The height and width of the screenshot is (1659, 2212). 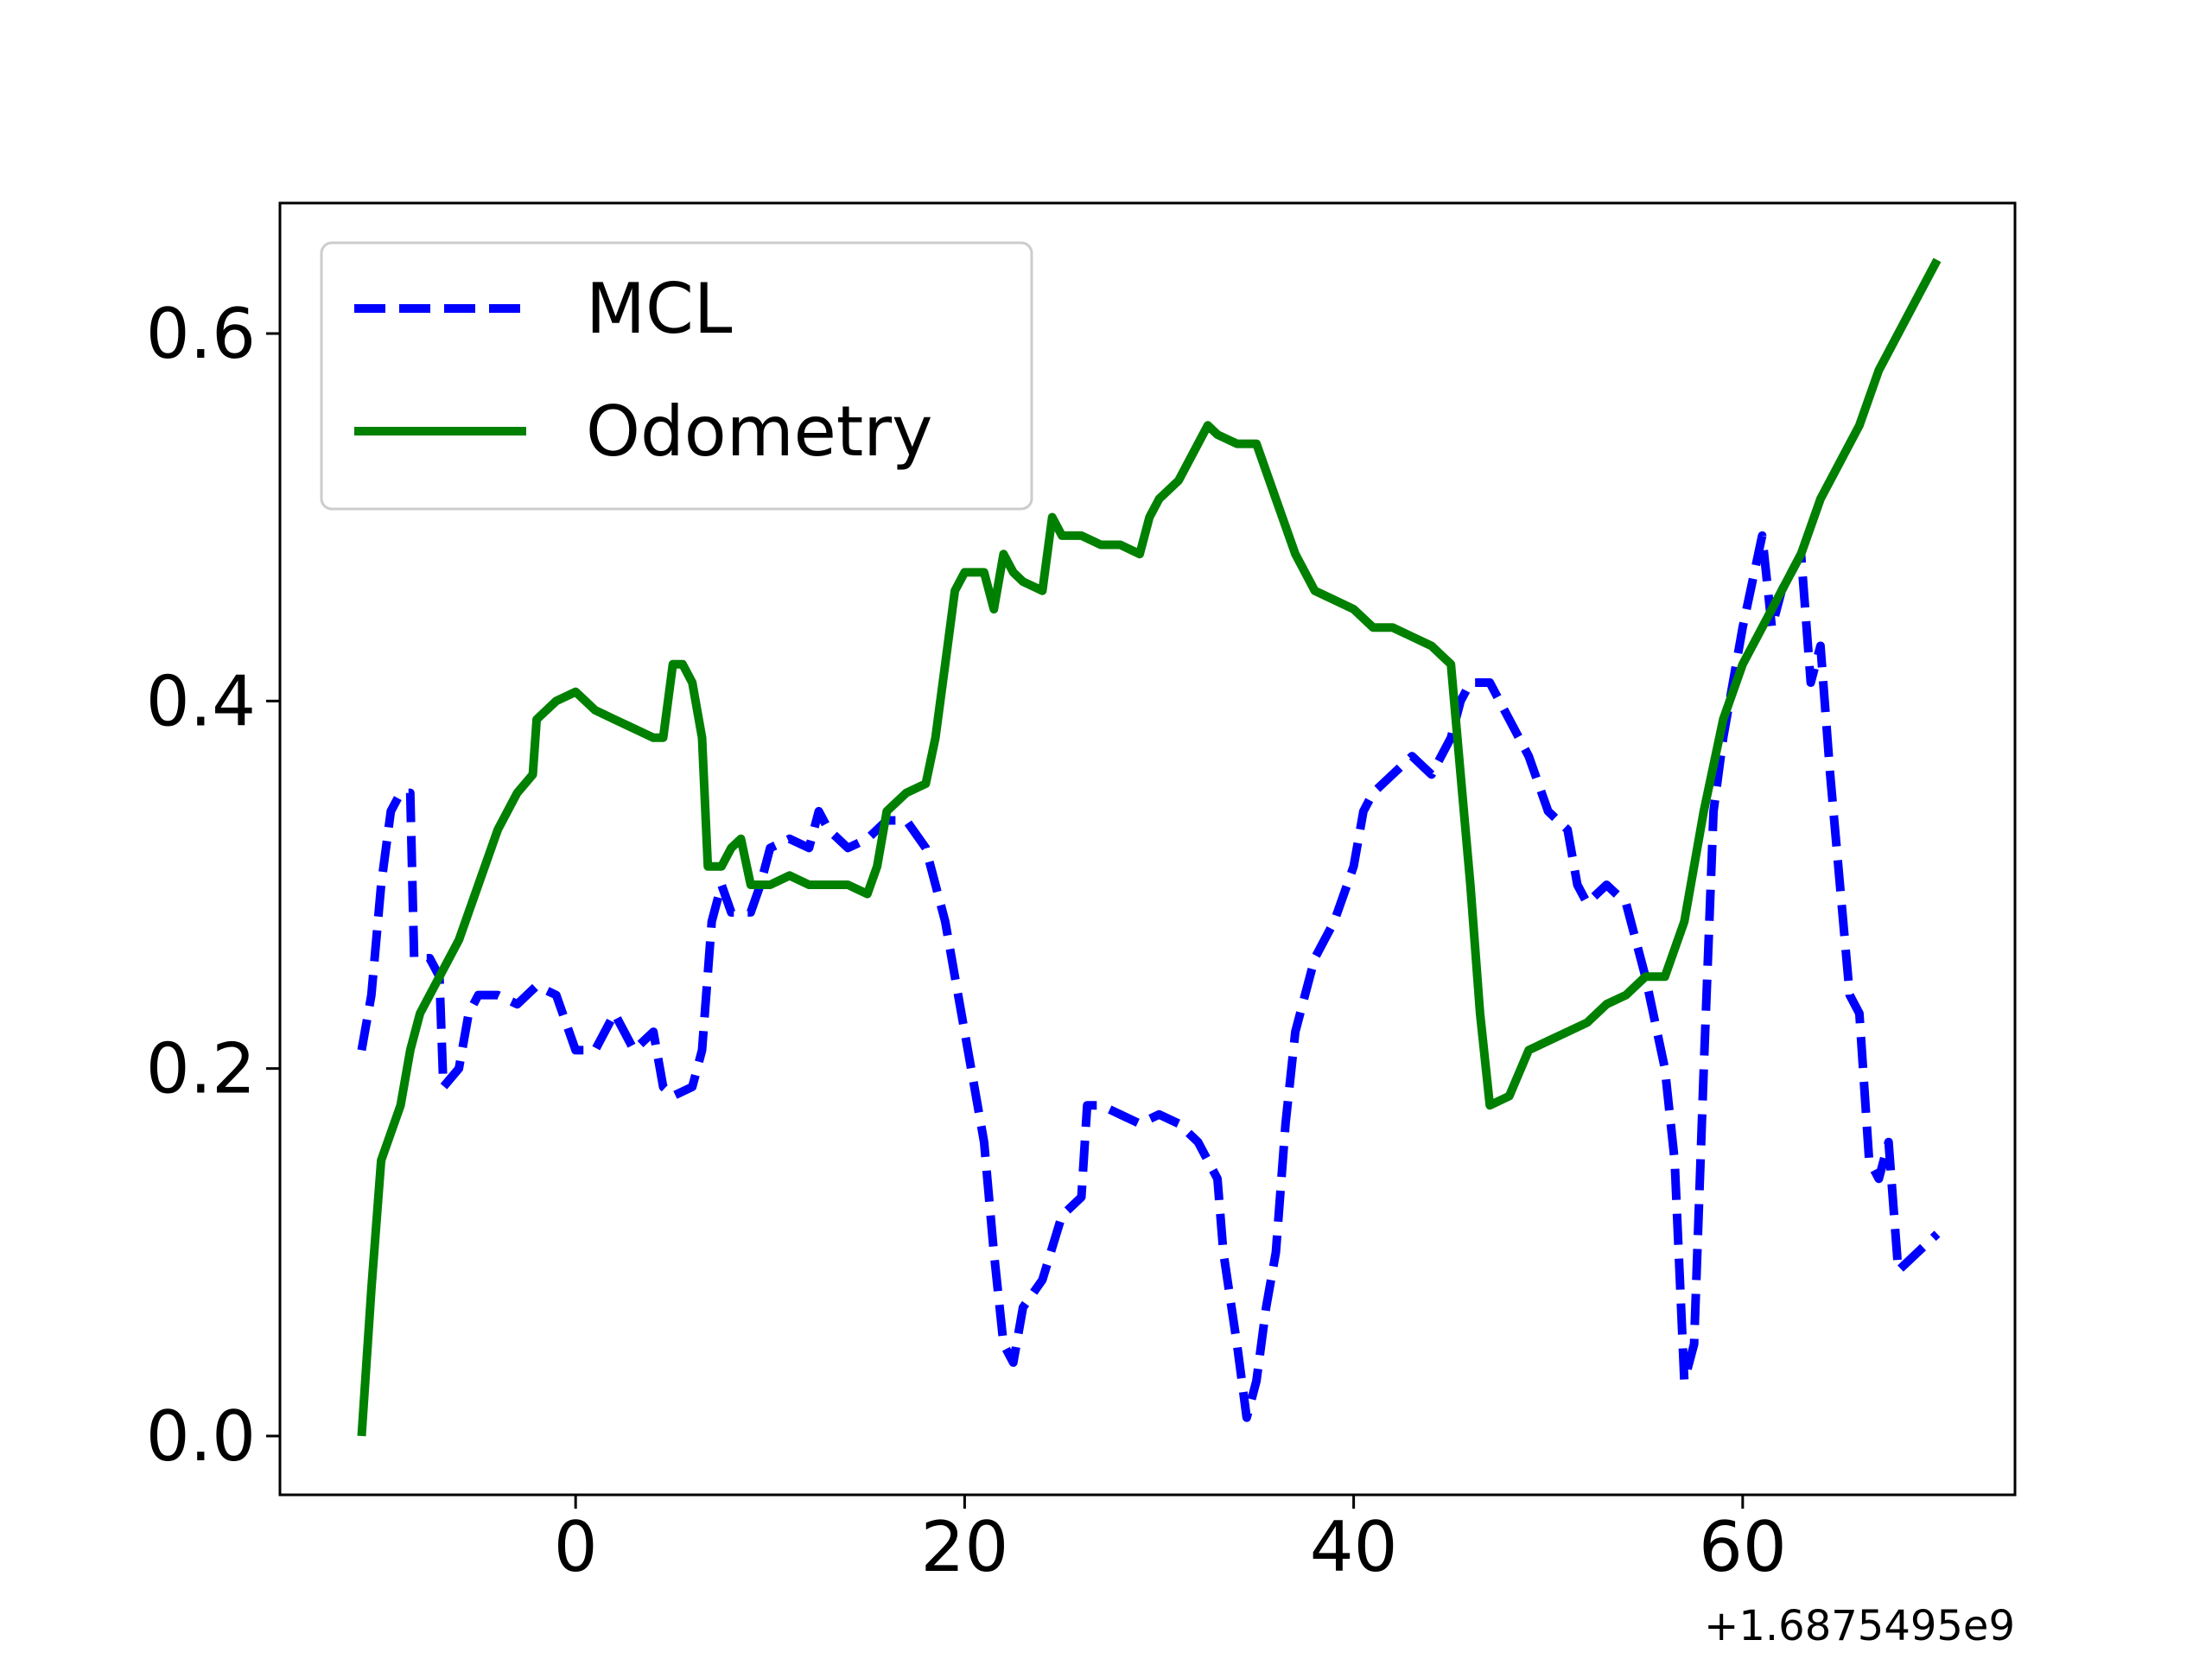 I want to click on y-tick-label: 0.6, so click(x=201, y=334).